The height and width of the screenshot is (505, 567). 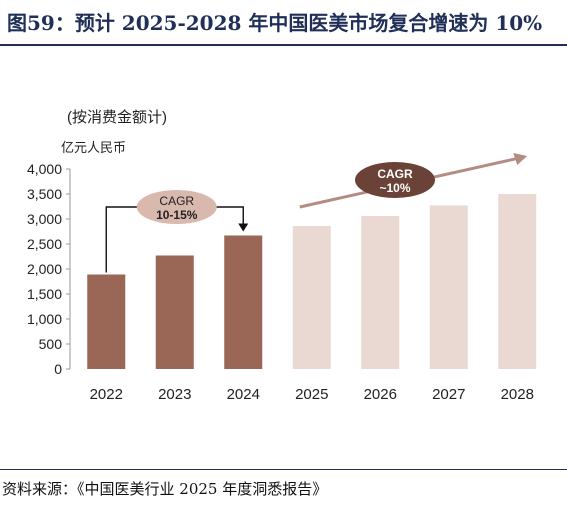 I want to click on cagr-forecast-pill, so click(x=395, y=180).